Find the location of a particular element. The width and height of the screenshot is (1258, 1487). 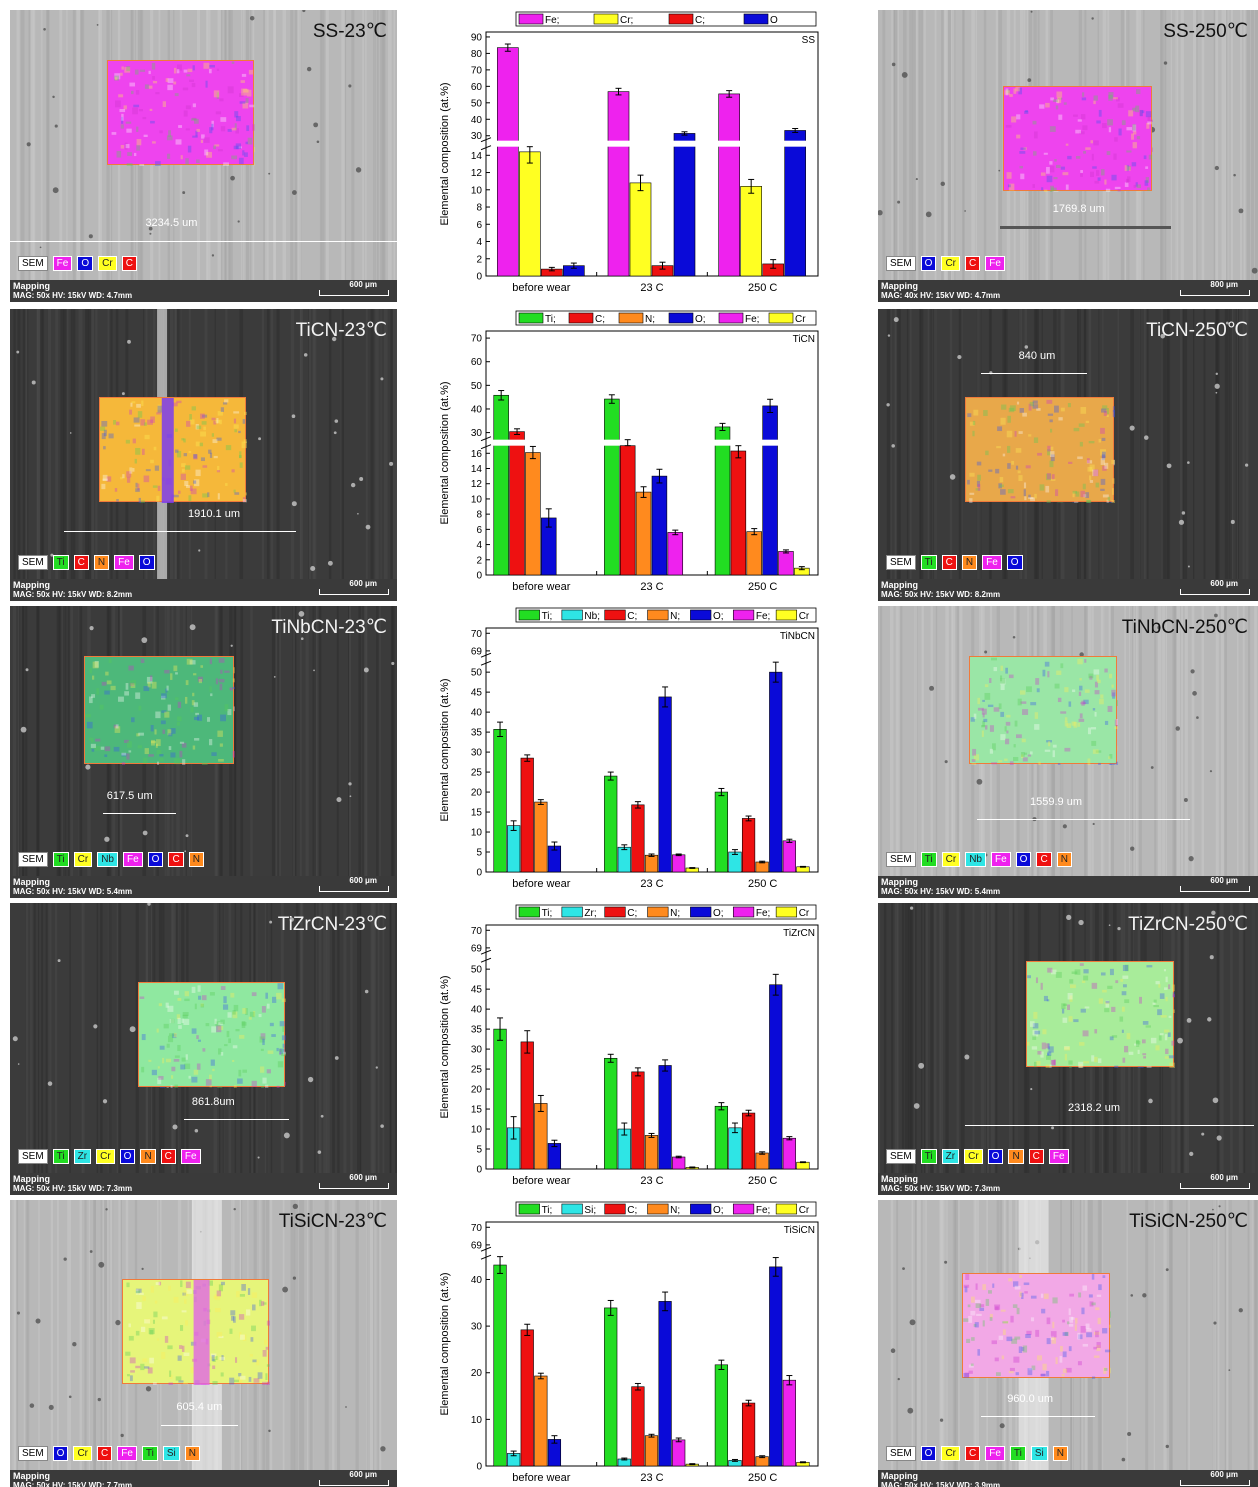

legend-label: C; is located at coordinates (700, 20).